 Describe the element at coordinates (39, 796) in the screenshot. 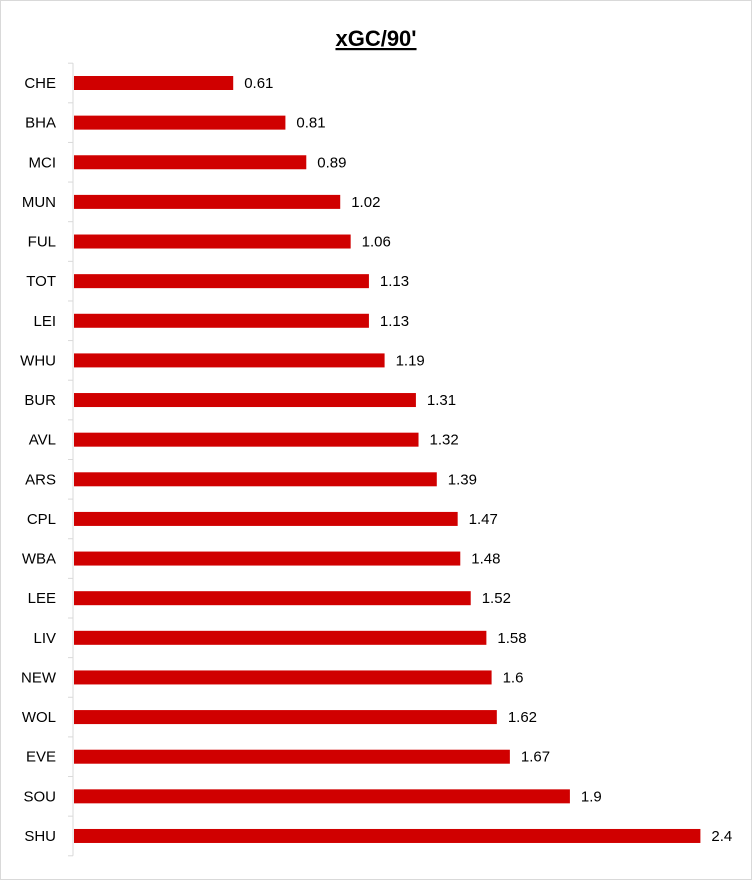

I see `category-label: SOU` at that location.